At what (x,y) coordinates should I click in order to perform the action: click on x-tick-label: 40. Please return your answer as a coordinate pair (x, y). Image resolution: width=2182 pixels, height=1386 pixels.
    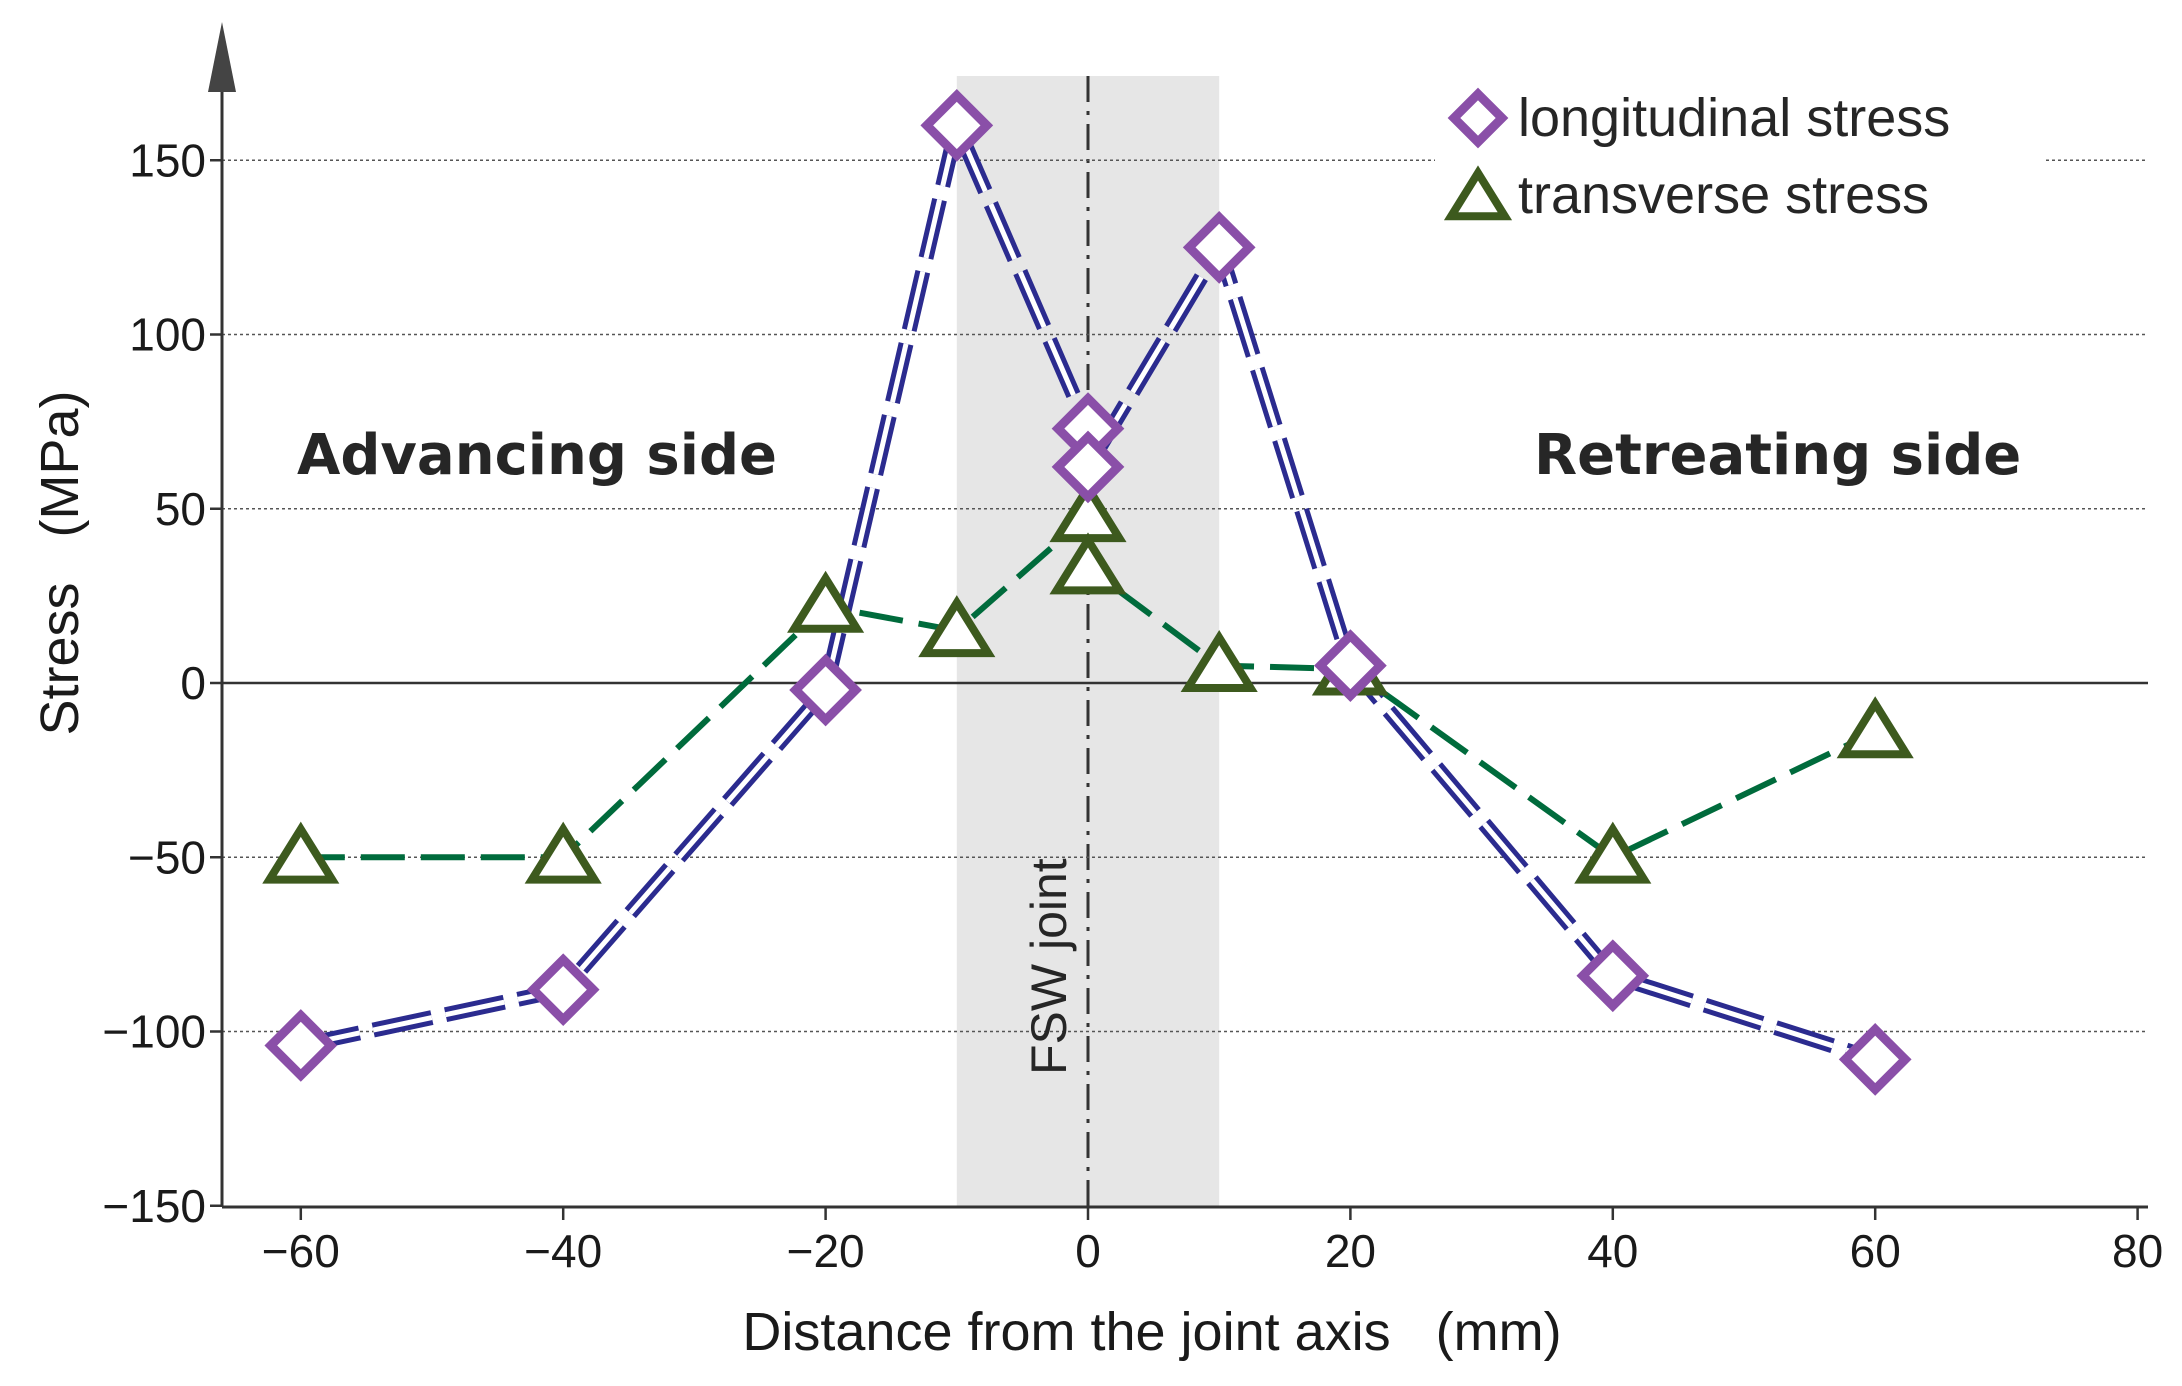
    Looking at the image, I should click on (1612, 1251).